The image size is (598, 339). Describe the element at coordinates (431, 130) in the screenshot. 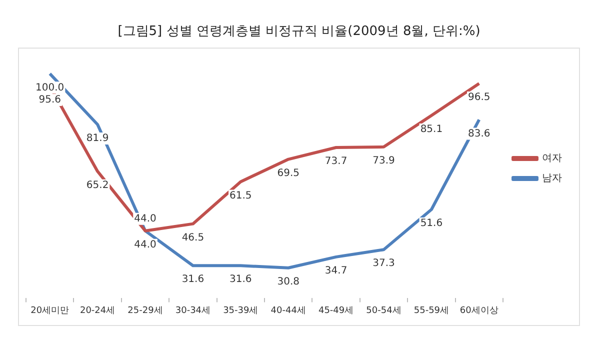

I see `data-label: 85.1` at that location.